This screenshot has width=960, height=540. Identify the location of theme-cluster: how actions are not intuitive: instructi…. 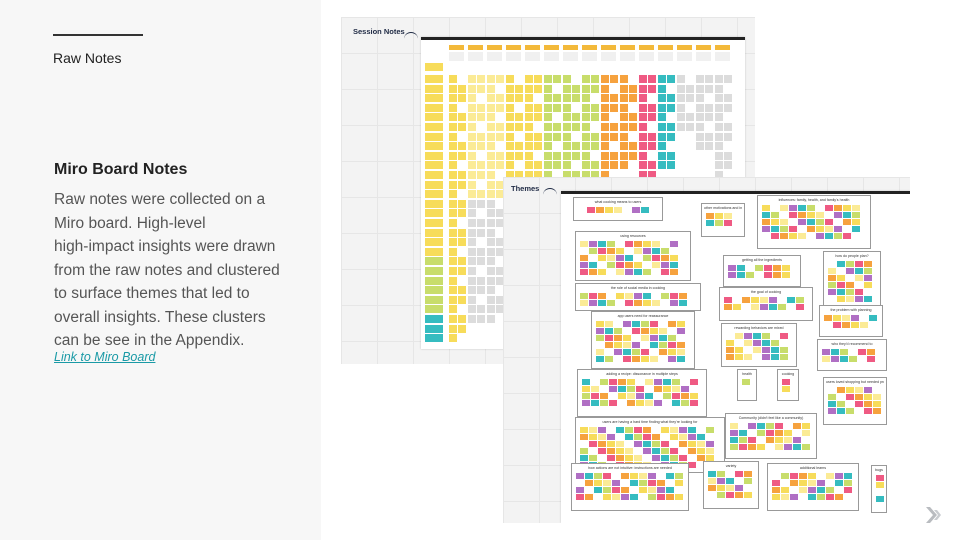
(630, 487).